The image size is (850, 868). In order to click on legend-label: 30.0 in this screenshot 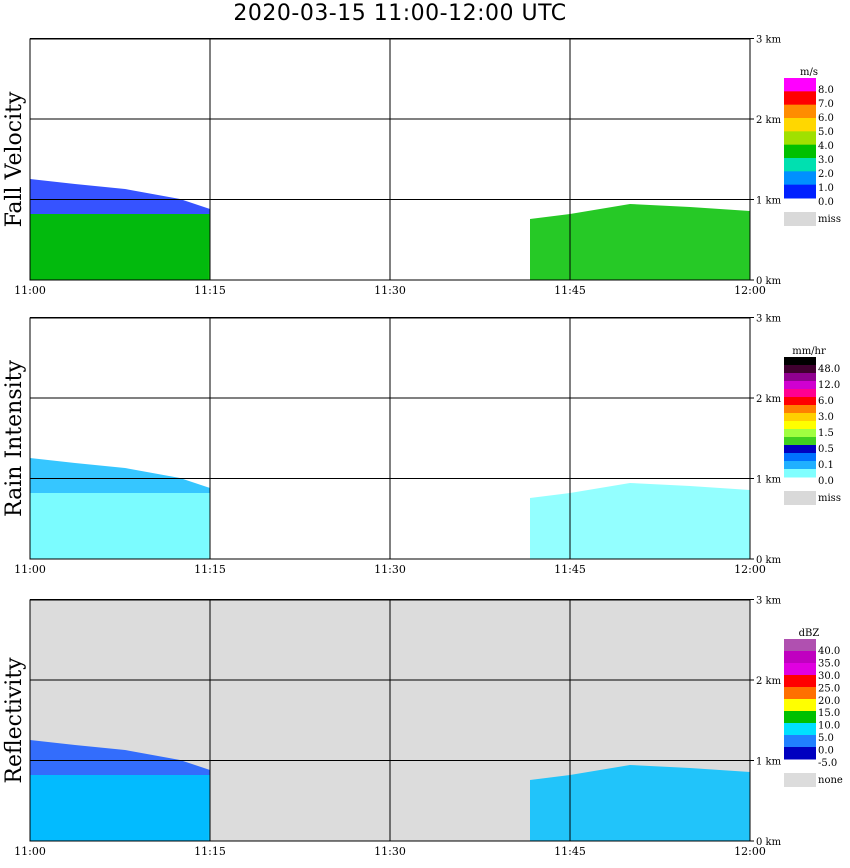, I will do `click(829, 676)`.